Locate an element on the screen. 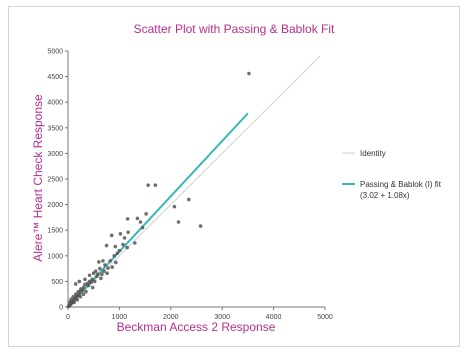 This screenshot has height=353, width=468. x-tick-label: 0 is located at coordinates (68, 317).